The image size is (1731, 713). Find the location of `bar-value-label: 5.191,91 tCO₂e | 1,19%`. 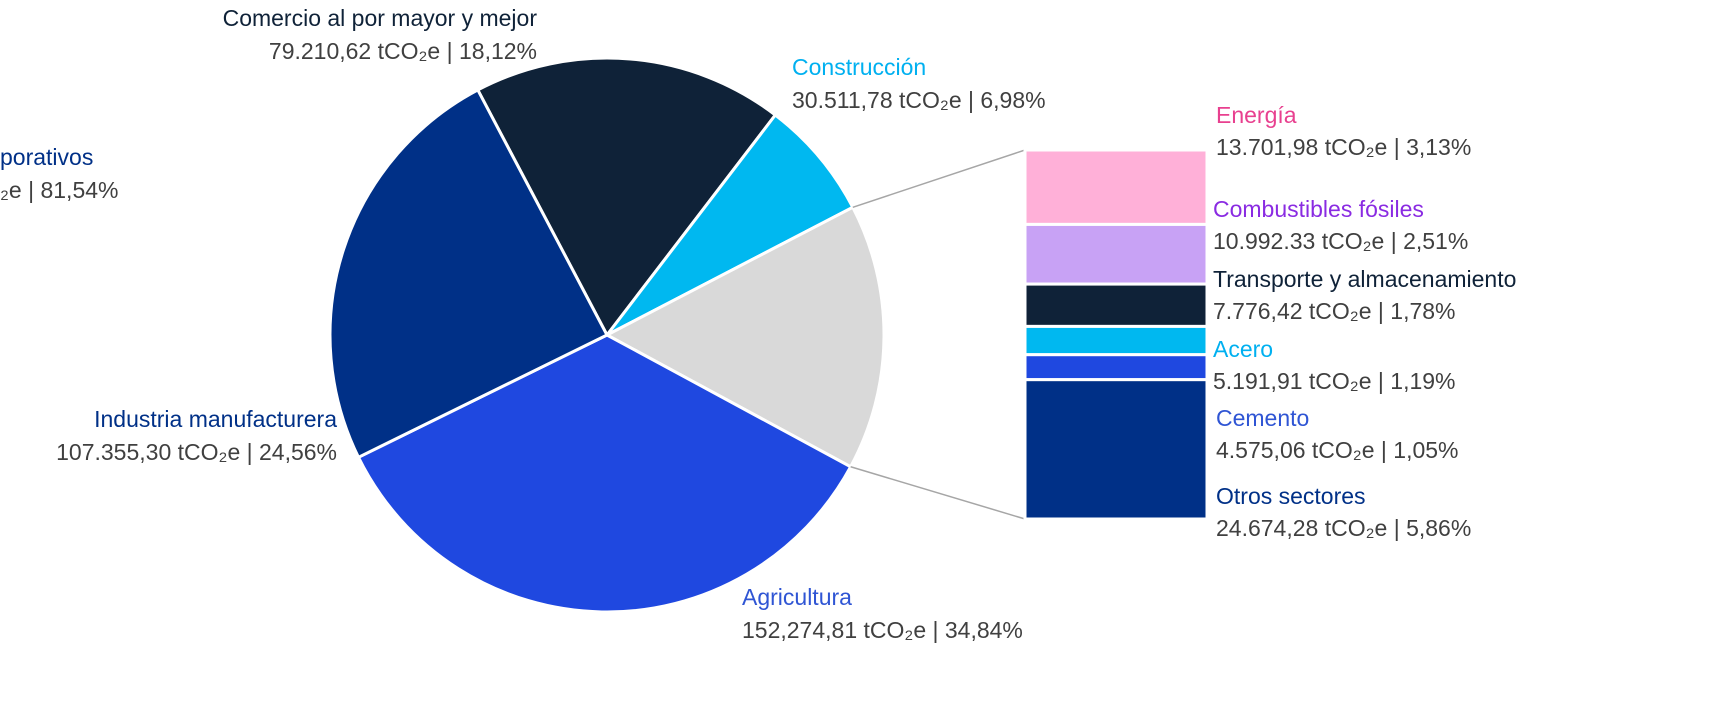

bar-value-label: 5.191,91 tCO₂e | 1,19% is located at coordinates (1334, 381).